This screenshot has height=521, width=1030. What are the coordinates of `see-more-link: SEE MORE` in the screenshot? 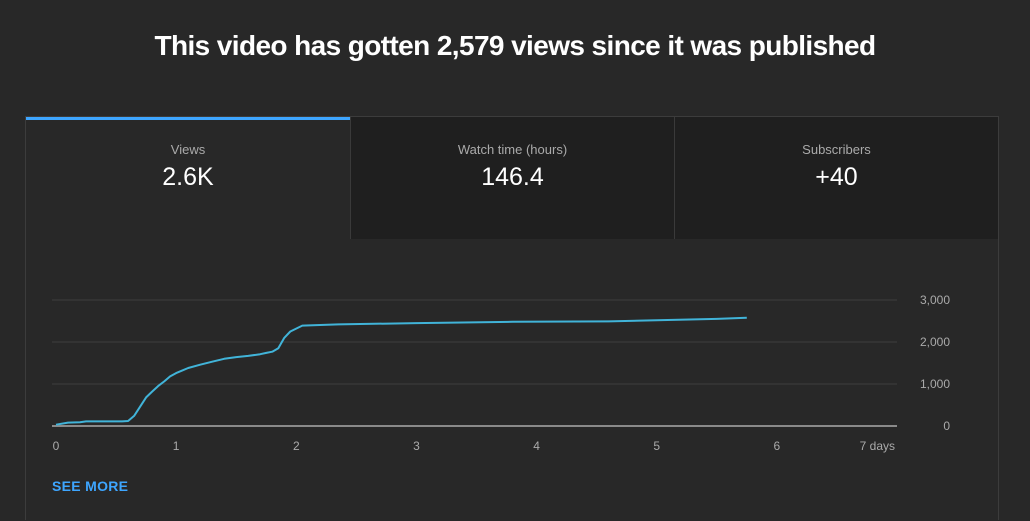 It's located at (90, 486).